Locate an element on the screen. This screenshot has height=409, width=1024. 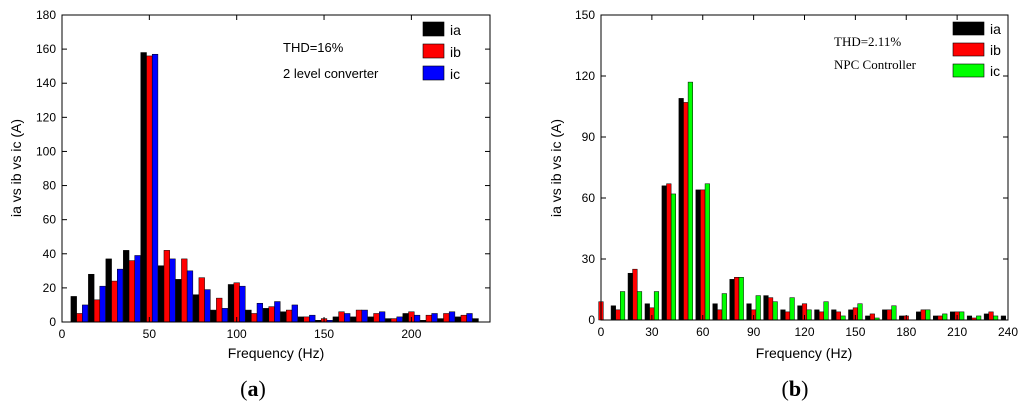
bar-ic-160hz is located at coordinates (347, 318).